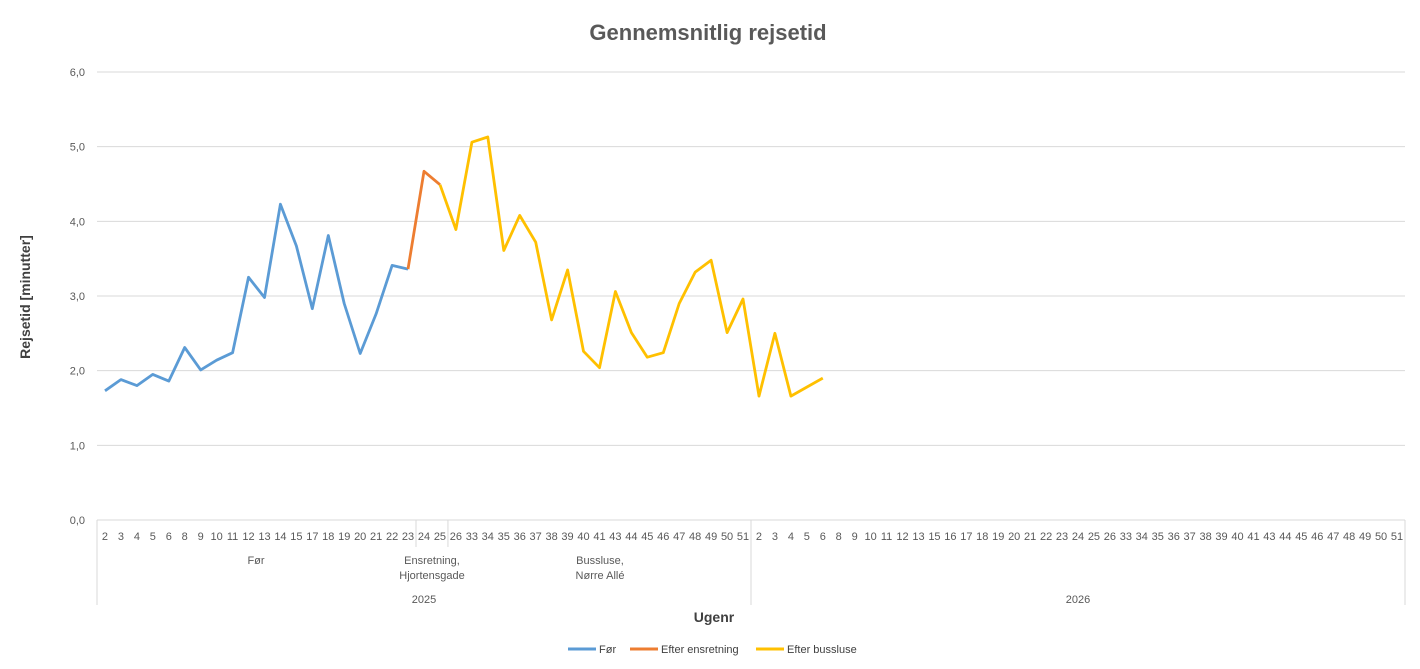  I want to click on x-tick-label: 34, so click(488, 537).